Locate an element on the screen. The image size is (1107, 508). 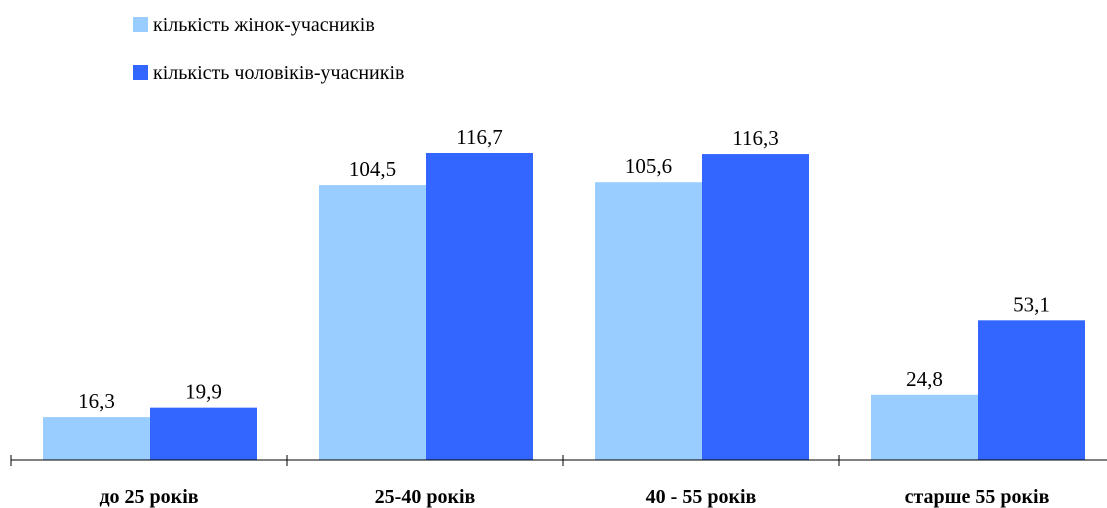
category-label-3: старше 55 років is located at coordinates (977, 497).